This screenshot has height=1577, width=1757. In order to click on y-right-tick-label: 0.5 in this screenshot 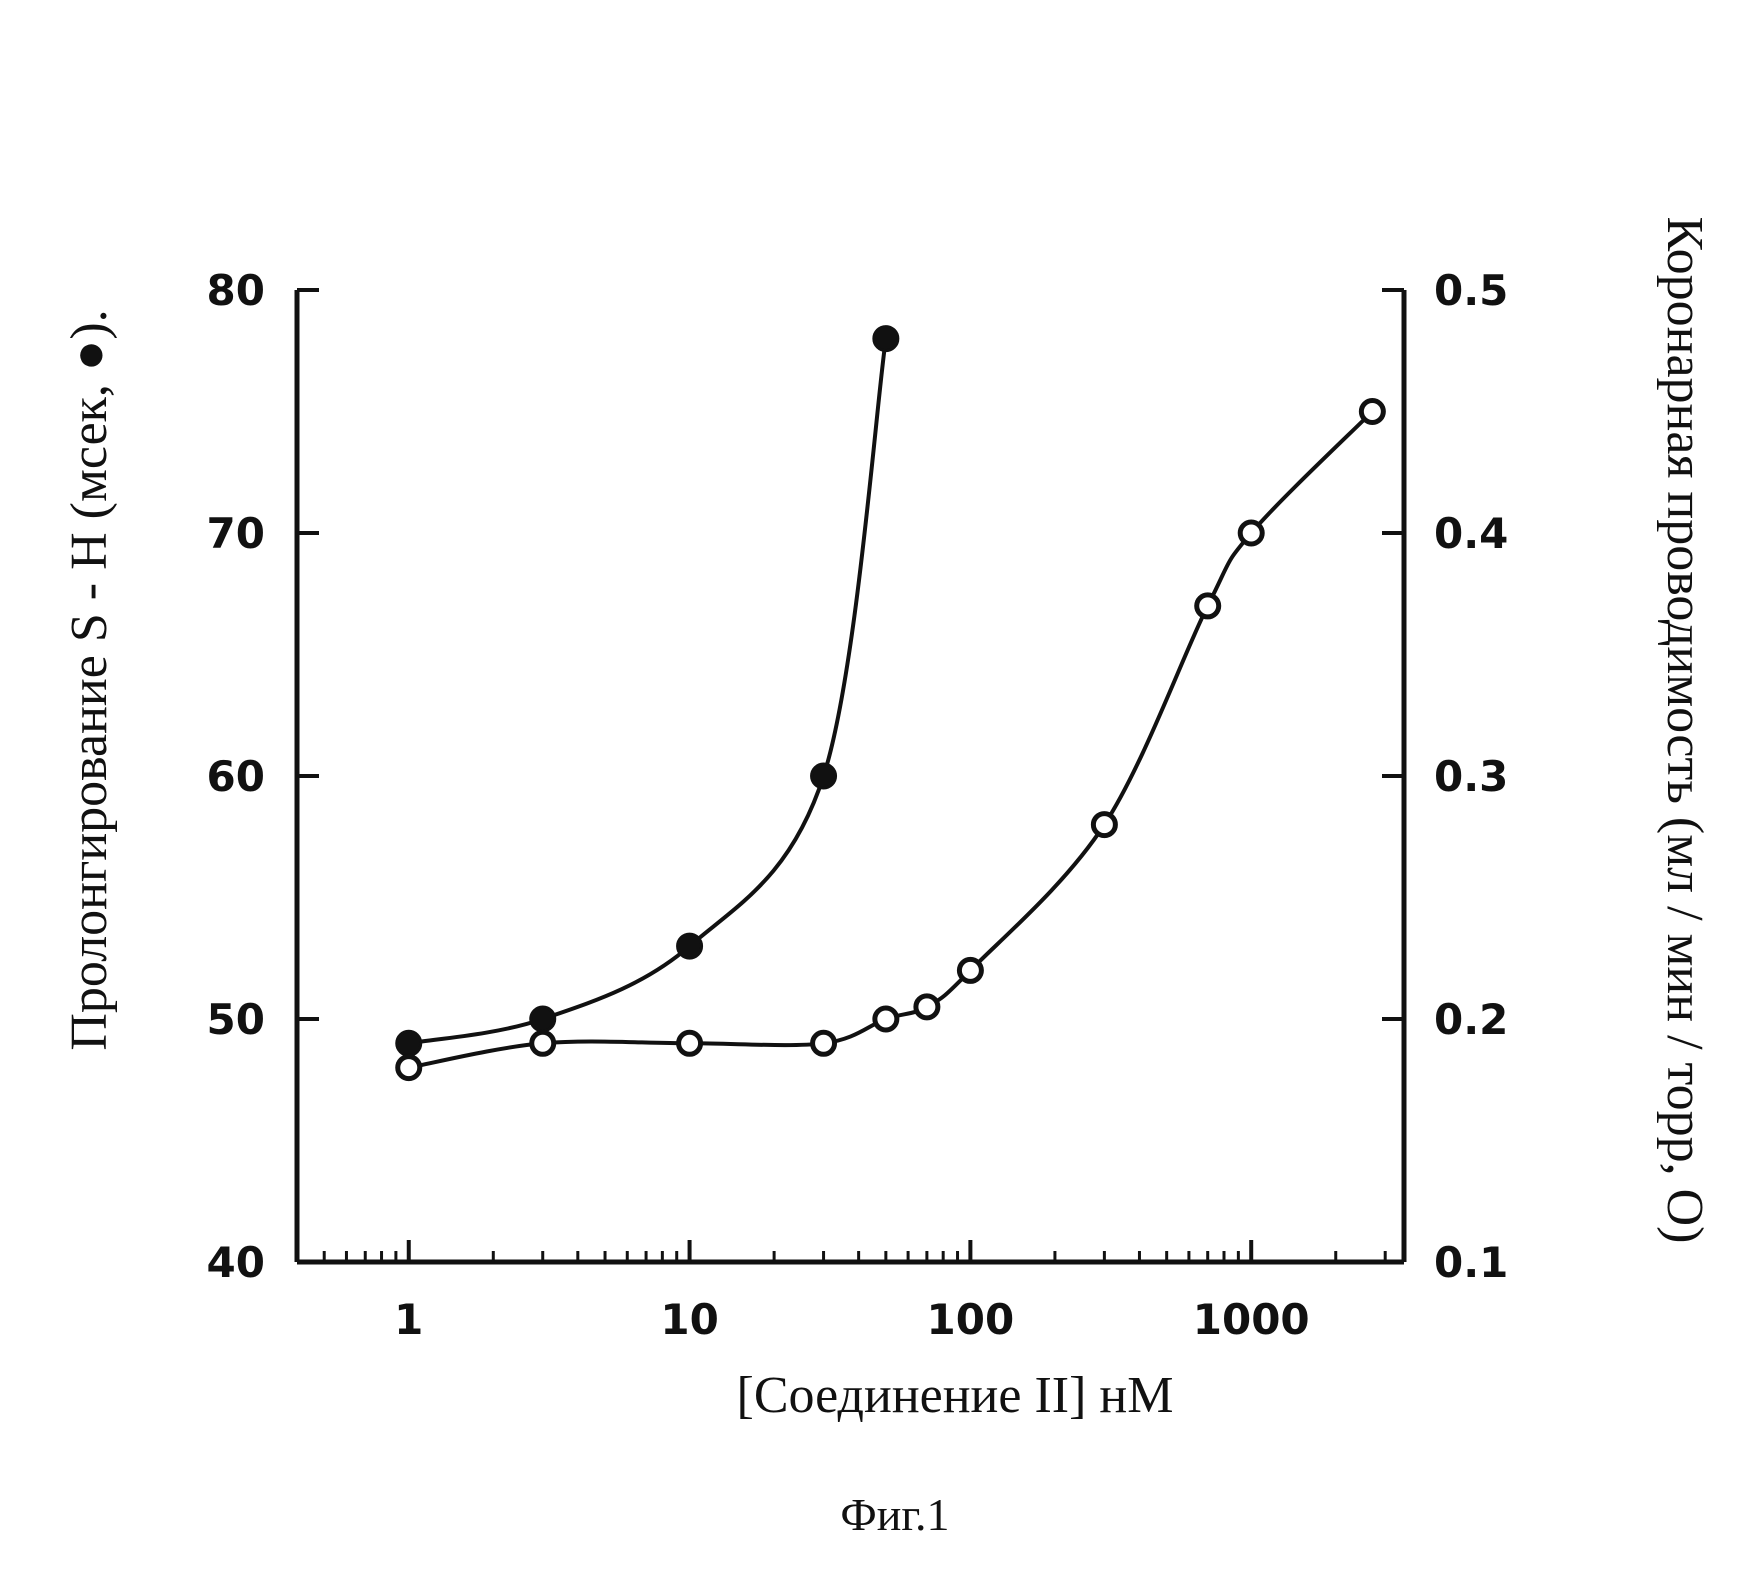, I will do `click(1471, 290)`.